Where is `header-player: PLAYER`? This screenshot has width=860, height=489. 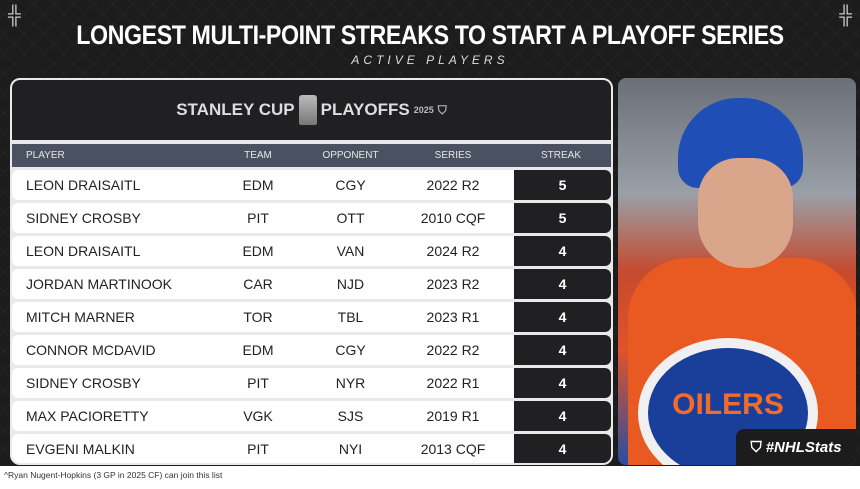
header-player: PLAYER is located at coordinates (45, 155).